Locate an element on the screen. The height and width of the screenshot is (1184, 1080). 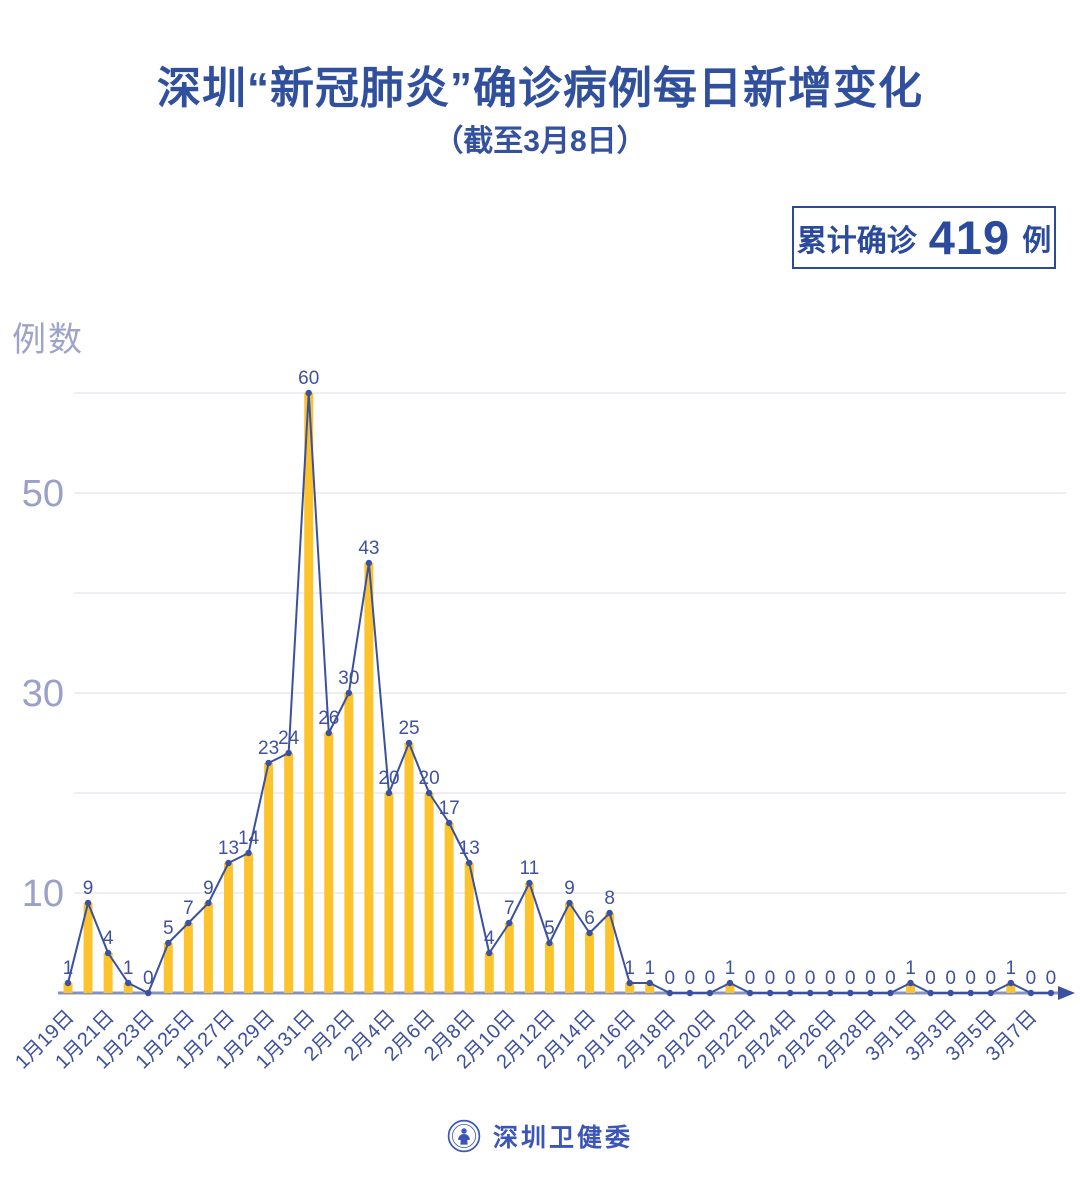
value-label: 11 is located at coordinates (530, 868).